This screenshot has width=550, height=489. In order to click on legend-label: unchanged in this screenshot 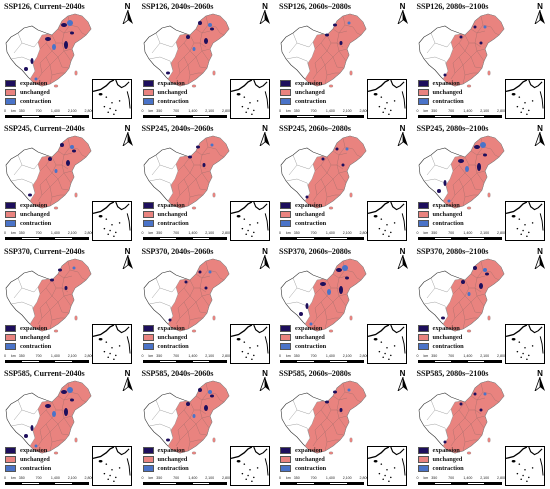, I will do `click(447, 337)`.